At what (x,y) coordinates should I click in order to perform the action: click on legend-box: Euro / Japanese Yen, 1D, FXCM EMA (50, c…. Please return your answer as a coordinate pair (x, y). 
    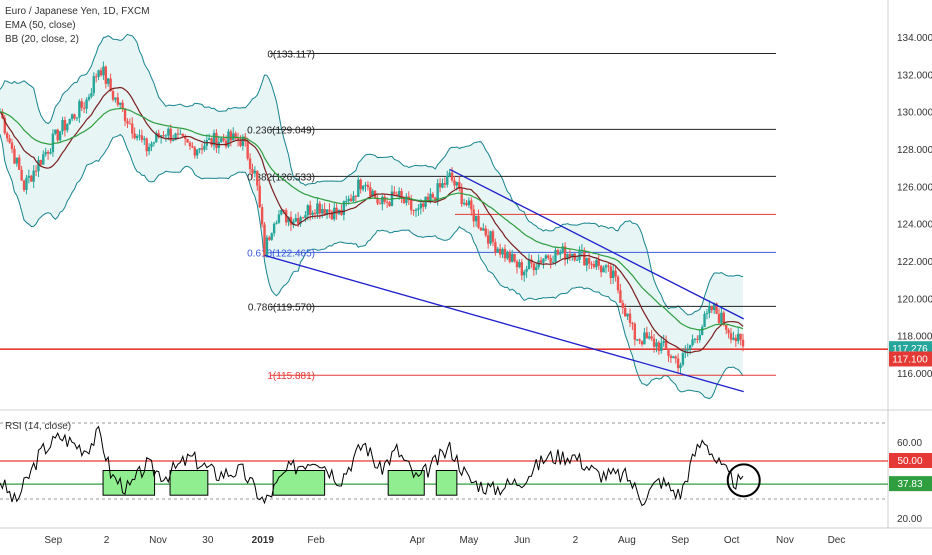
    Looking at the image, I should click on (77, 26).